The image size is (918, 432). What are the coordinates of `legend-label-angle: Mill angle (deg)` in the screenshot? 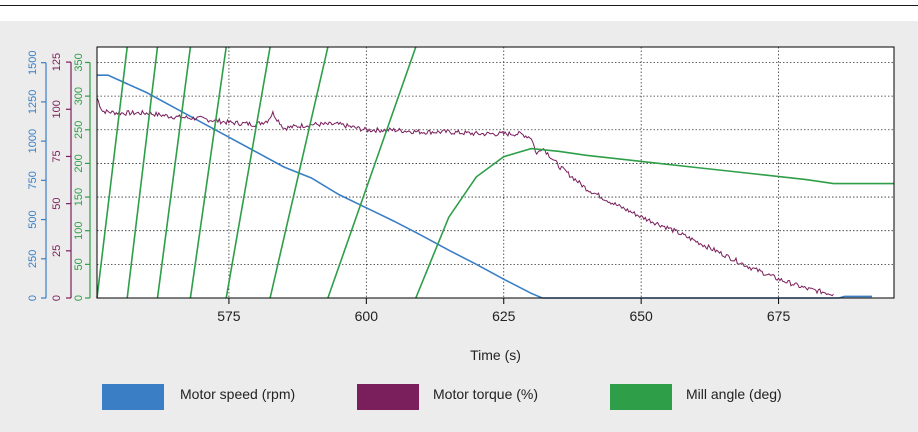 It's located at (734, 394).